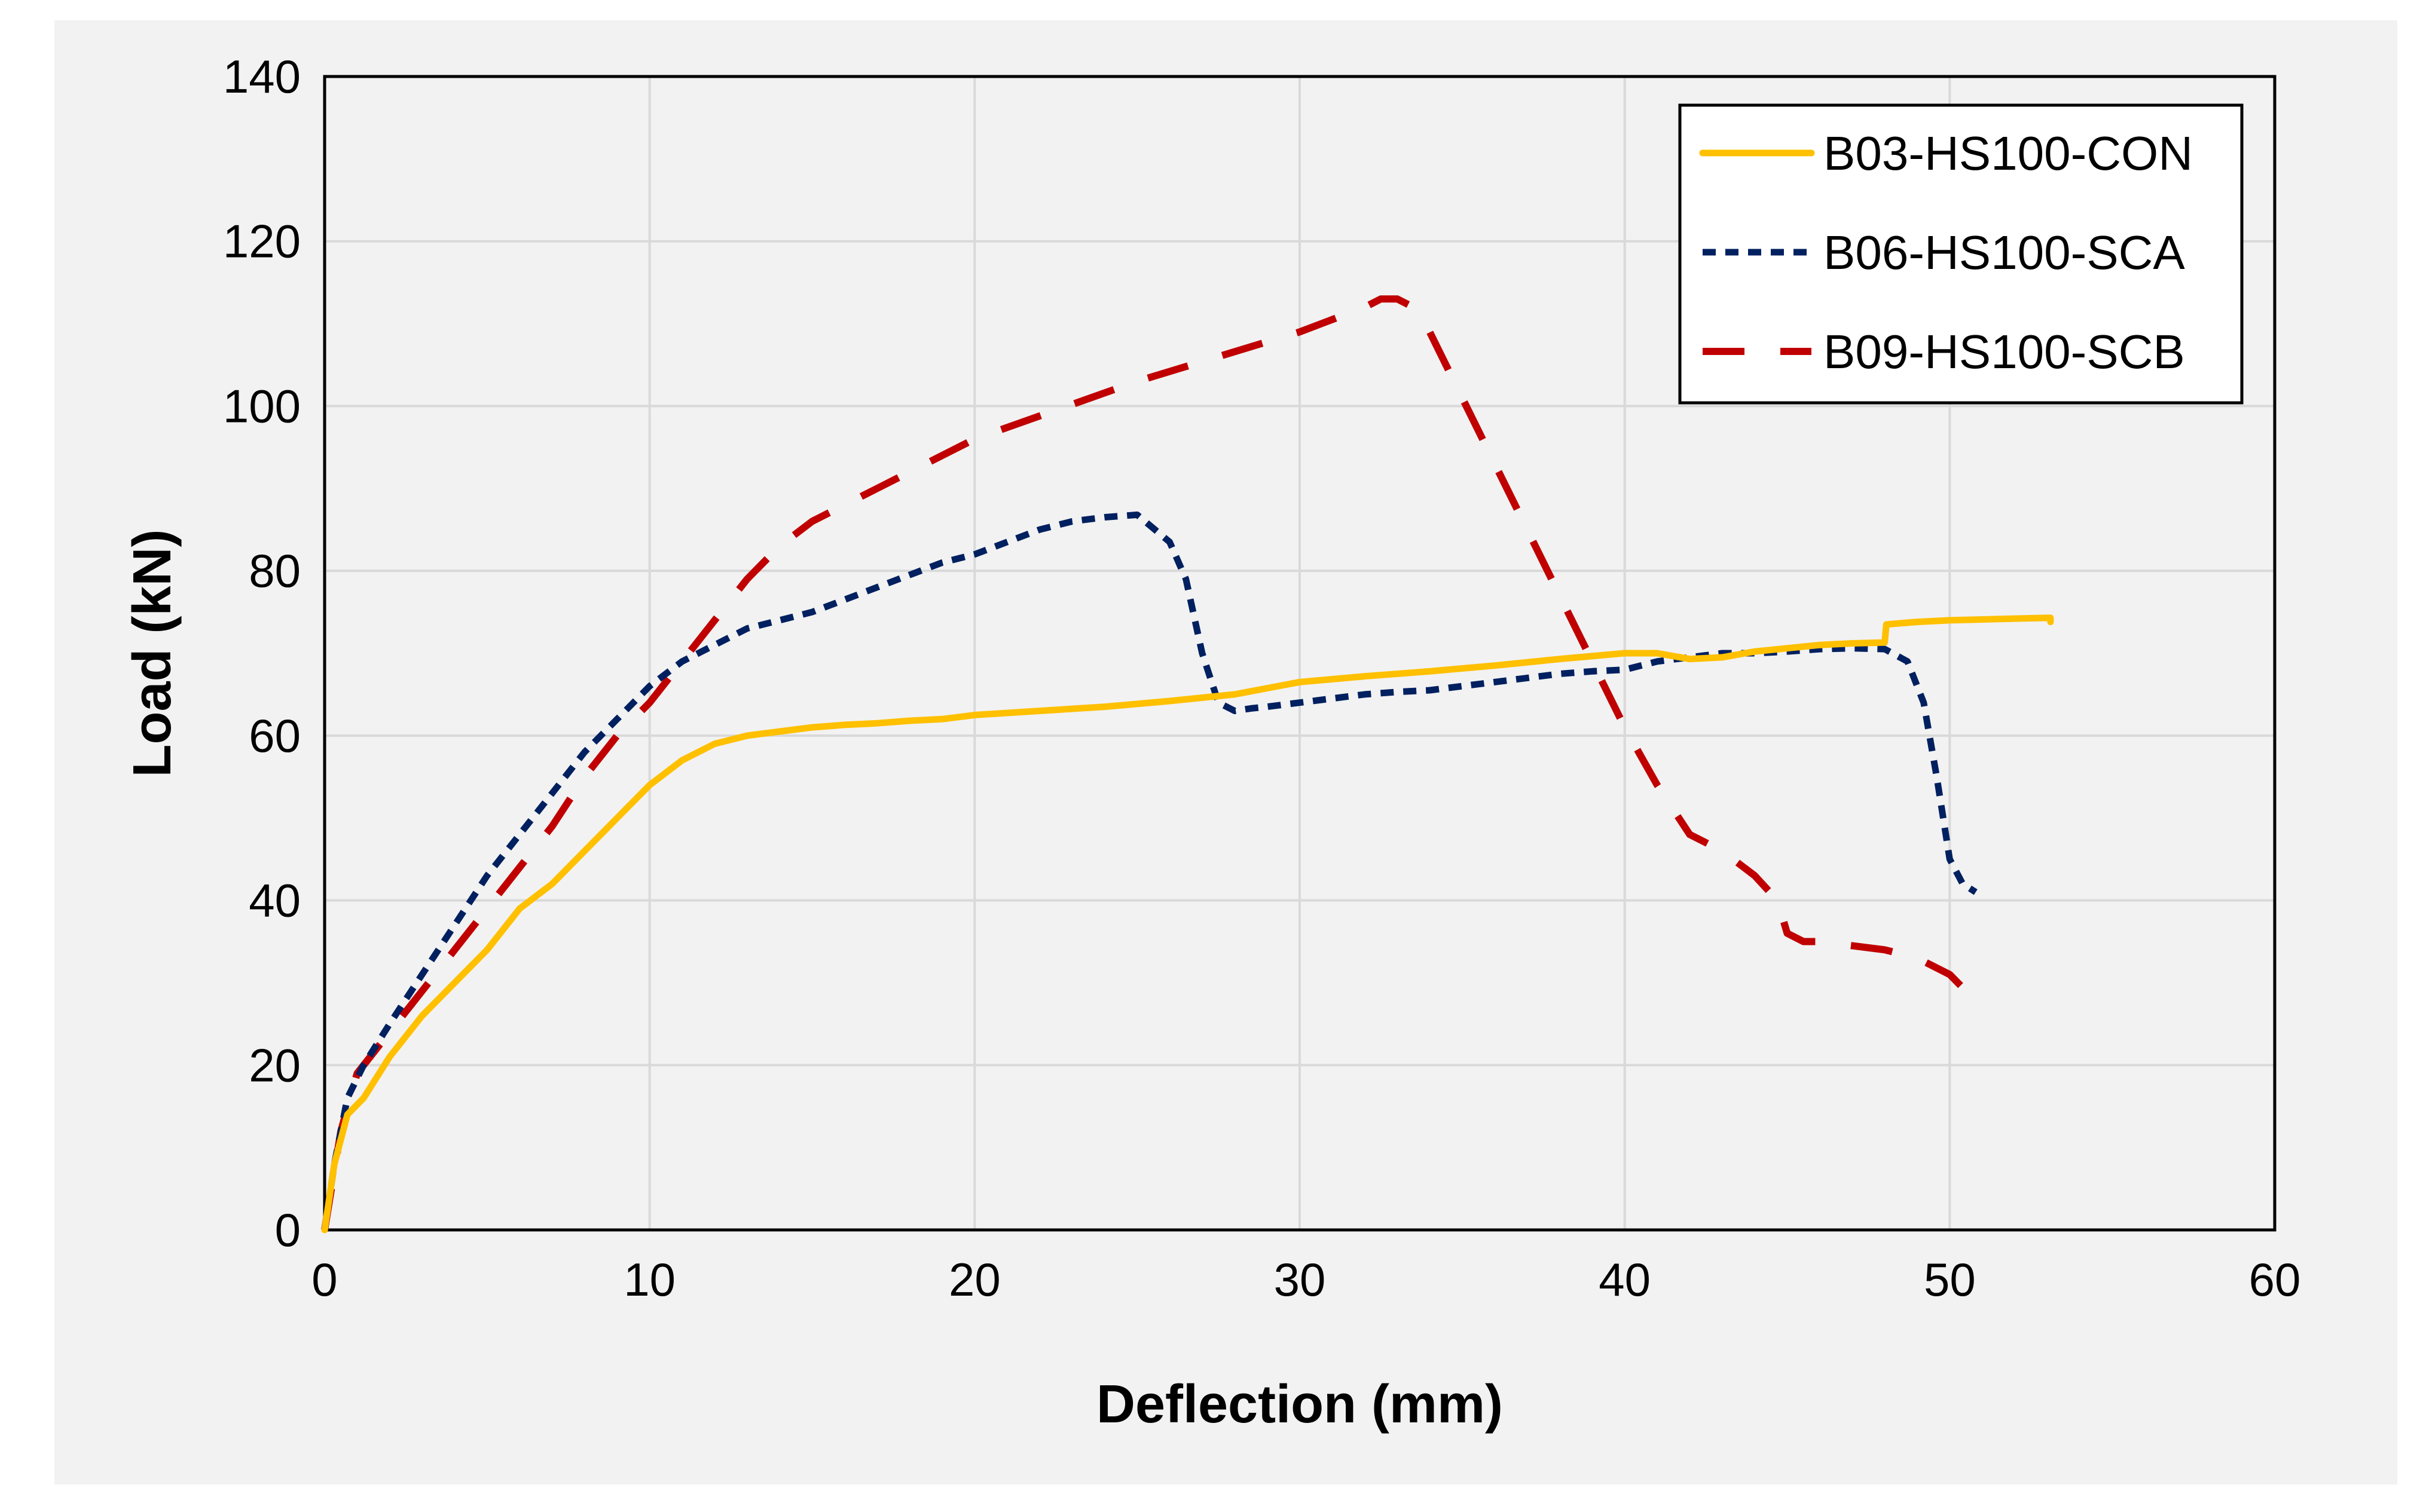 The height and width of the screenshot is (1512, 2420). What do you see at coordinates (975, 1279) in the screenshot?
I see `x-tick-label: 20` at bounding box center [975, 1279].